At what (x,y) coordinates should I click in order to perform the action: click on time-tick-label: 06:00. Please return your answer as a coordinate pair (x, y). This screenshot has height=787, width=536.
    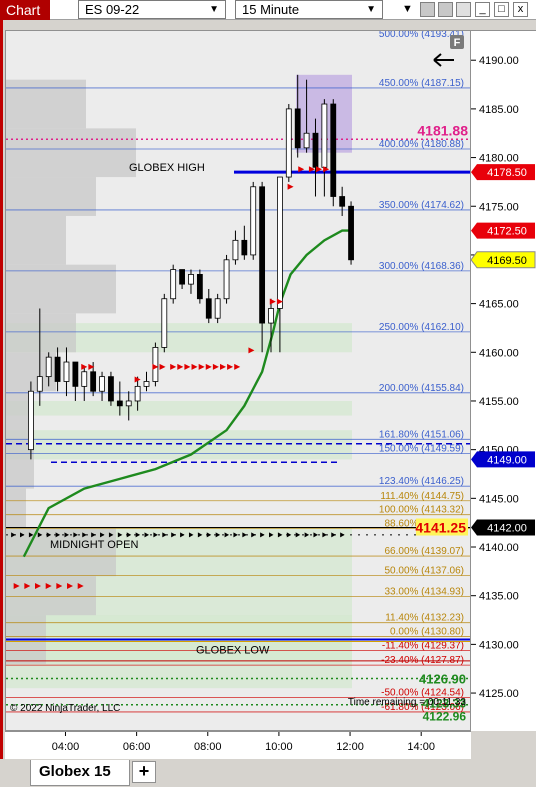
    Looking at the image, I should click on (137, 747).